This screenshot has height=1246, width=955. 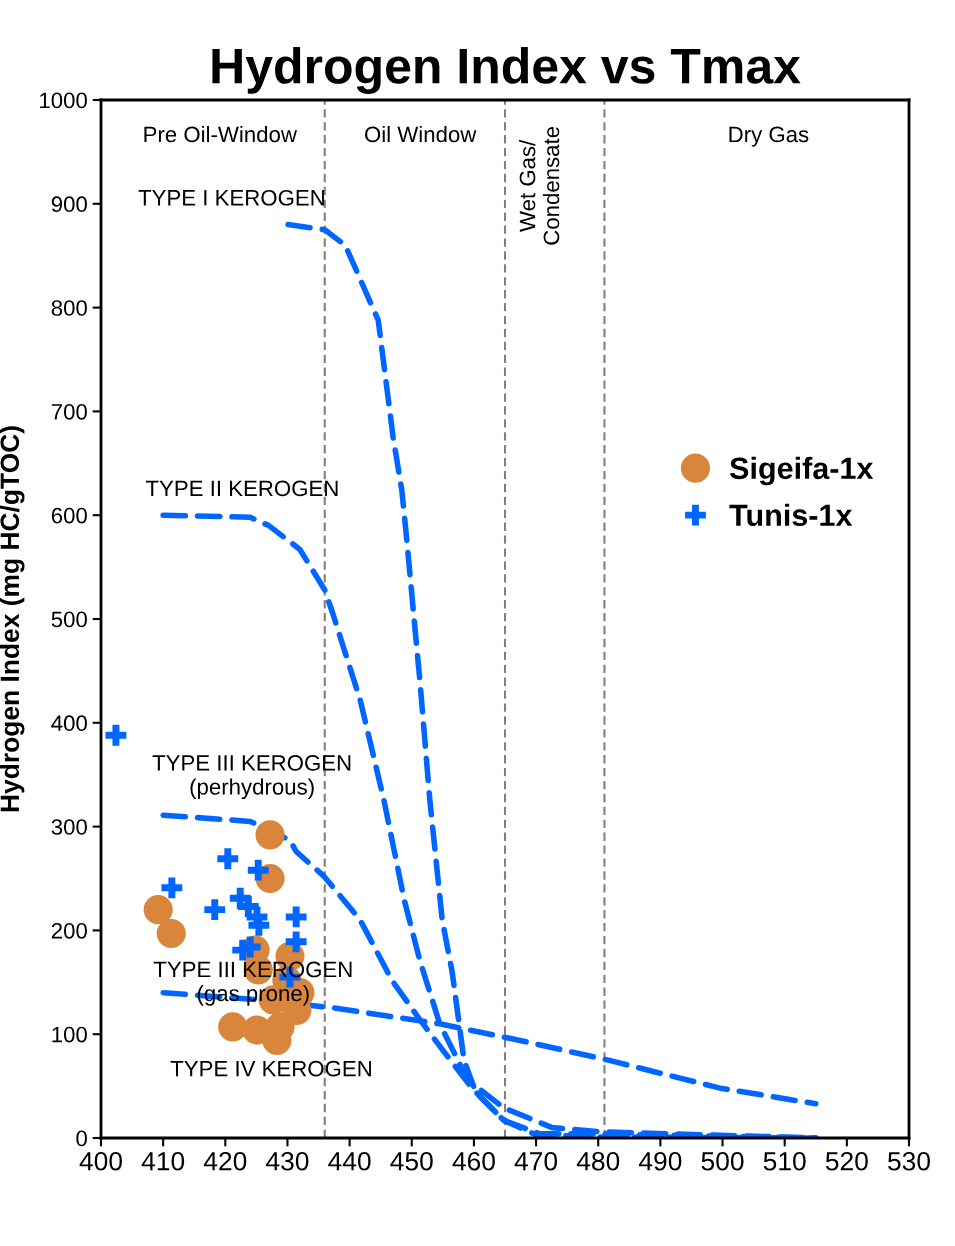 What do you see at coordinates (539, 185) in the screenshot?
I see `annotation: Wet Gas/ Condensate` at bounding box center [539, 185].